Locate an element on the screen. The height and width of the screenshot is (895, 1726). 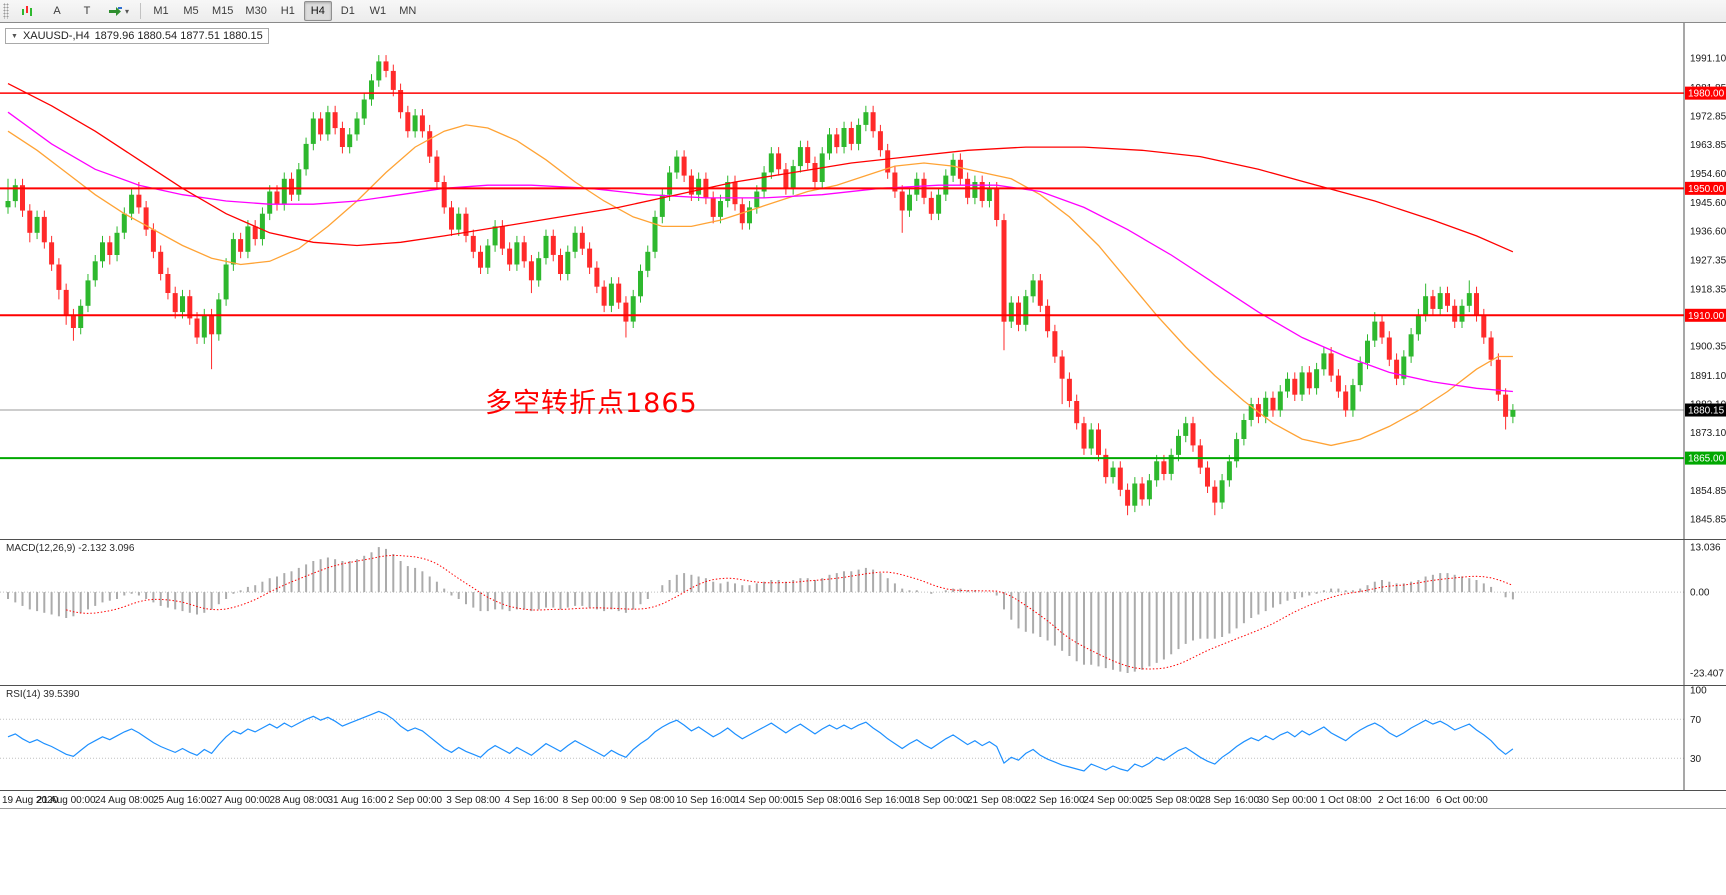
svg-text: 13.036 is located at coordinates (1705, 548).